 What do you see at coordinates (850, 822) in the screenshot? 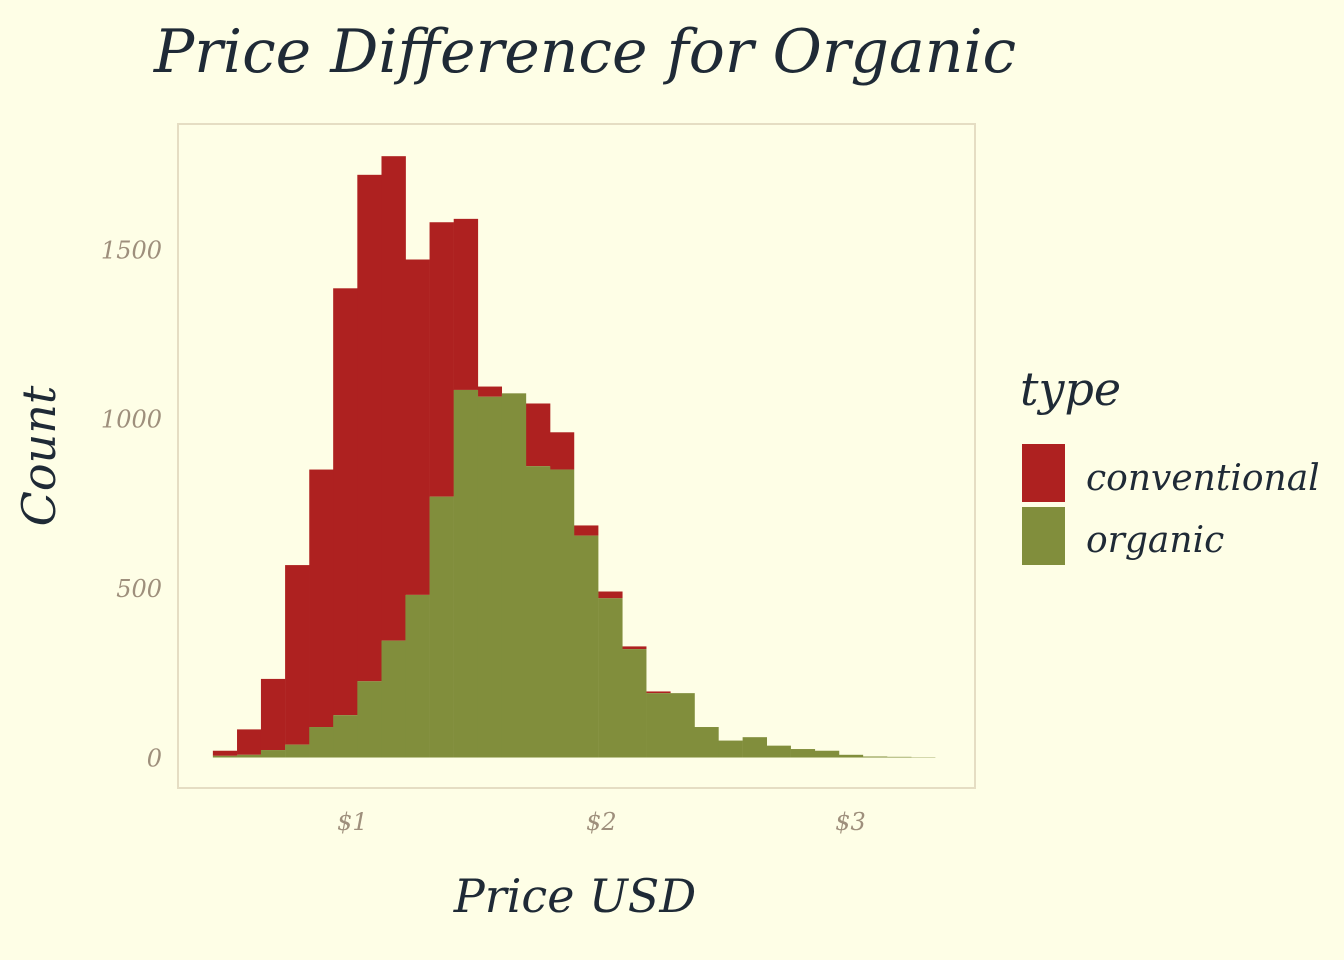
I see `x-tick-label: $3` at bounding box center [850, 822].